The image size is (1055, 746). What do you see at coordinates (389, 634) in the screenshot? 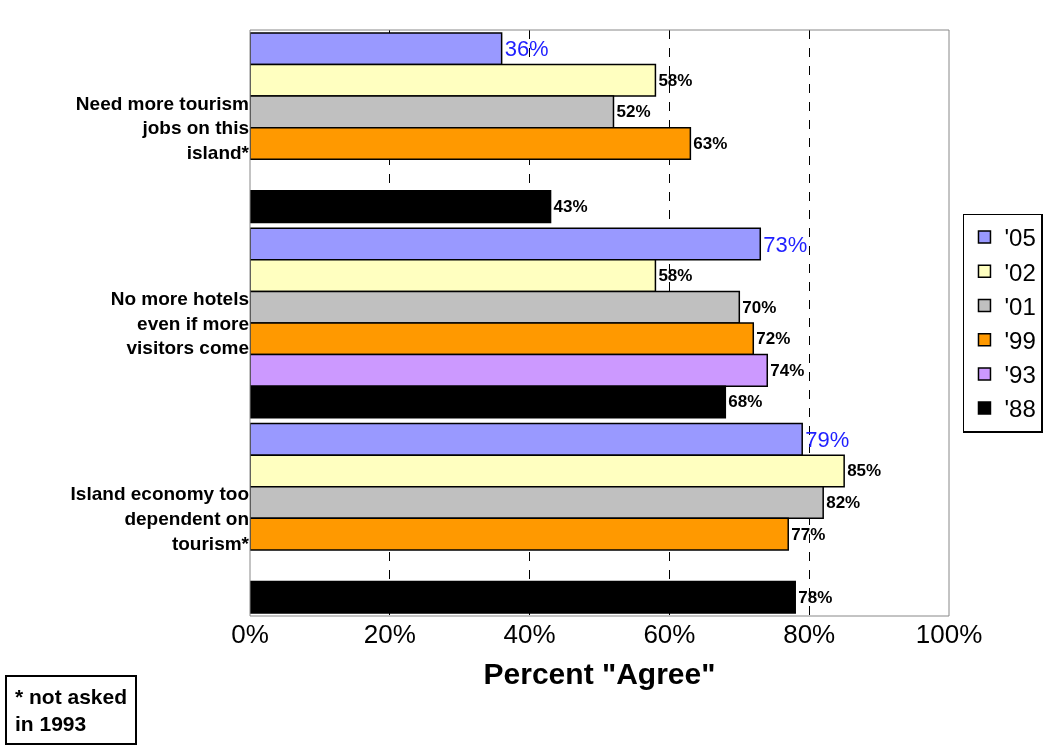
I see `x-tick-label: 20%` at bounding box center [389, 634].